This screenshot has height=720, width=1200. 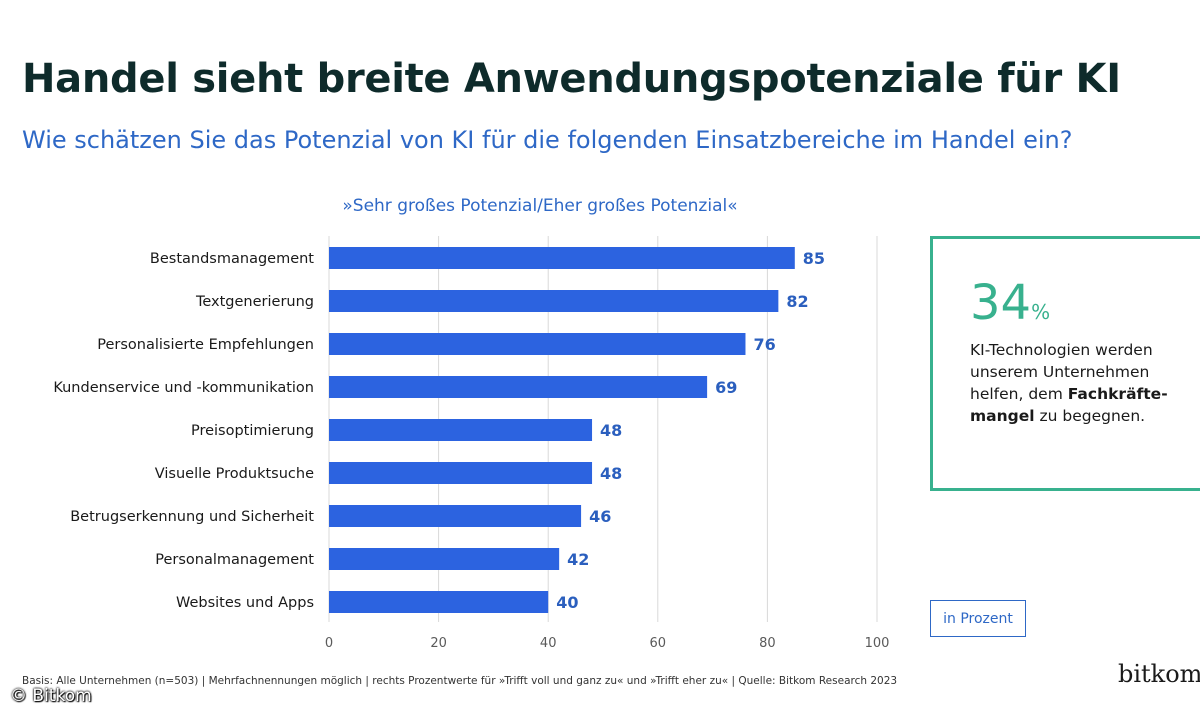 I want to click on x-tick-label: 80, so click(x=767, y=643).